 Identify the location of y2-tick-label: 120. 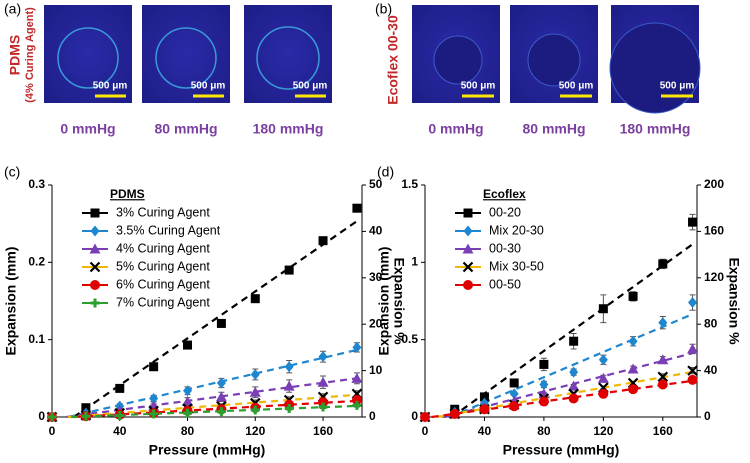
(714, 277).